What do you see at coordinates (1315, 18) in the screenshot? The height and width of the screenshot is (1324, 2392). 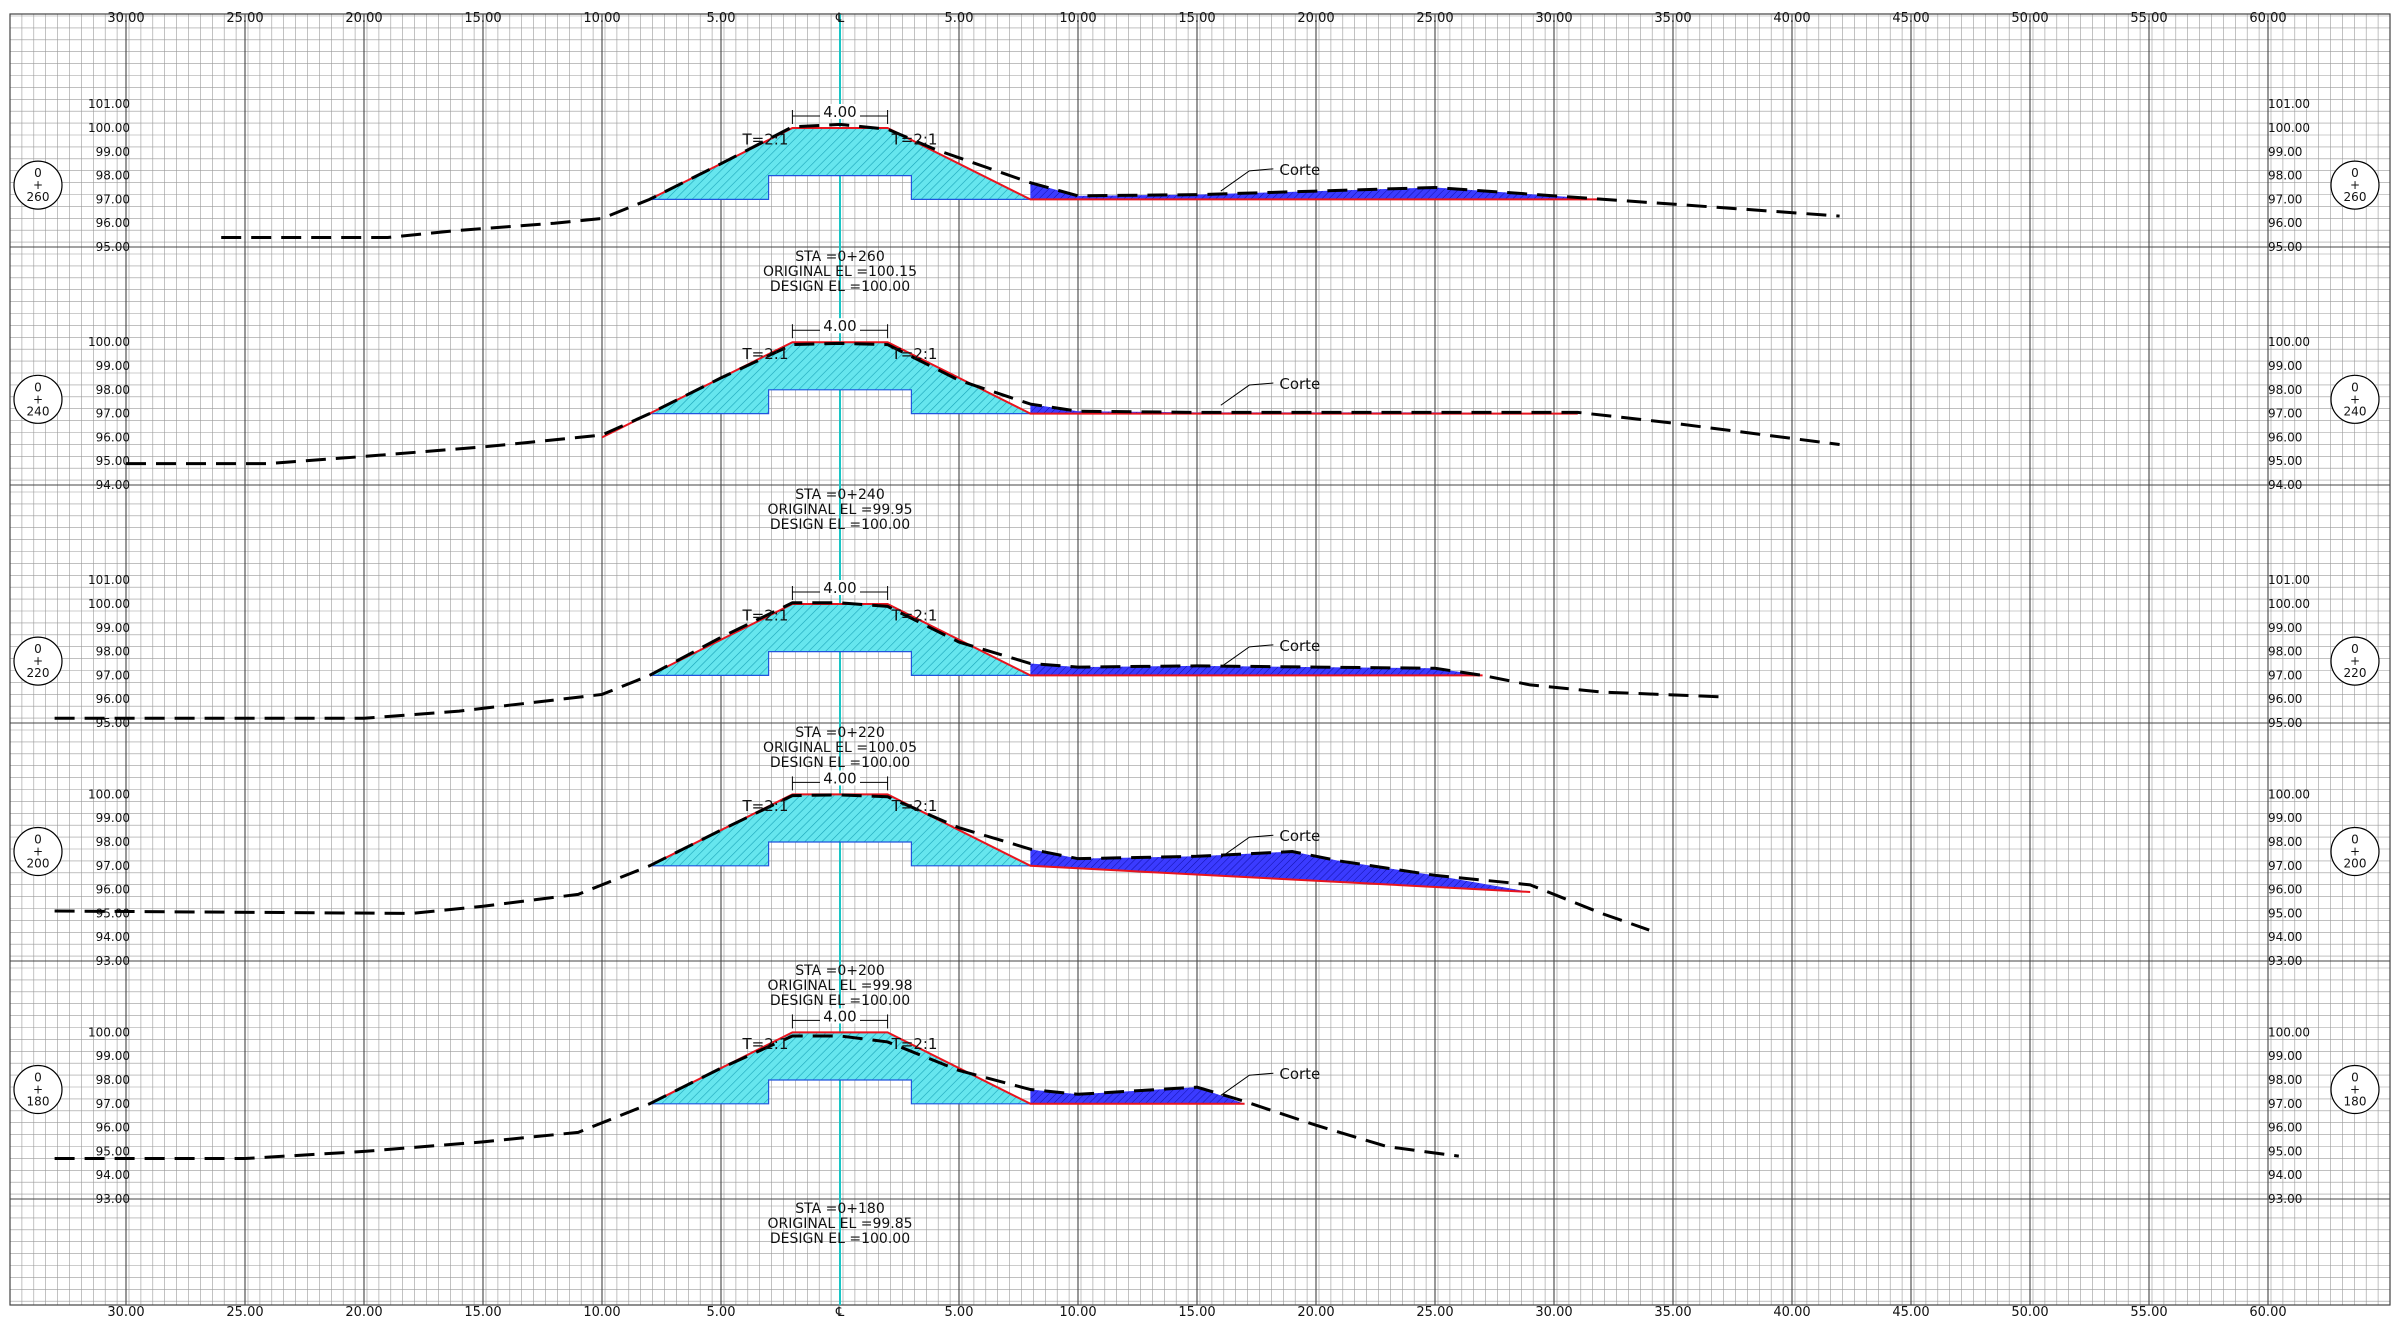 I see `offset-label-top: 20.00` at bounding box center [1315, 18].